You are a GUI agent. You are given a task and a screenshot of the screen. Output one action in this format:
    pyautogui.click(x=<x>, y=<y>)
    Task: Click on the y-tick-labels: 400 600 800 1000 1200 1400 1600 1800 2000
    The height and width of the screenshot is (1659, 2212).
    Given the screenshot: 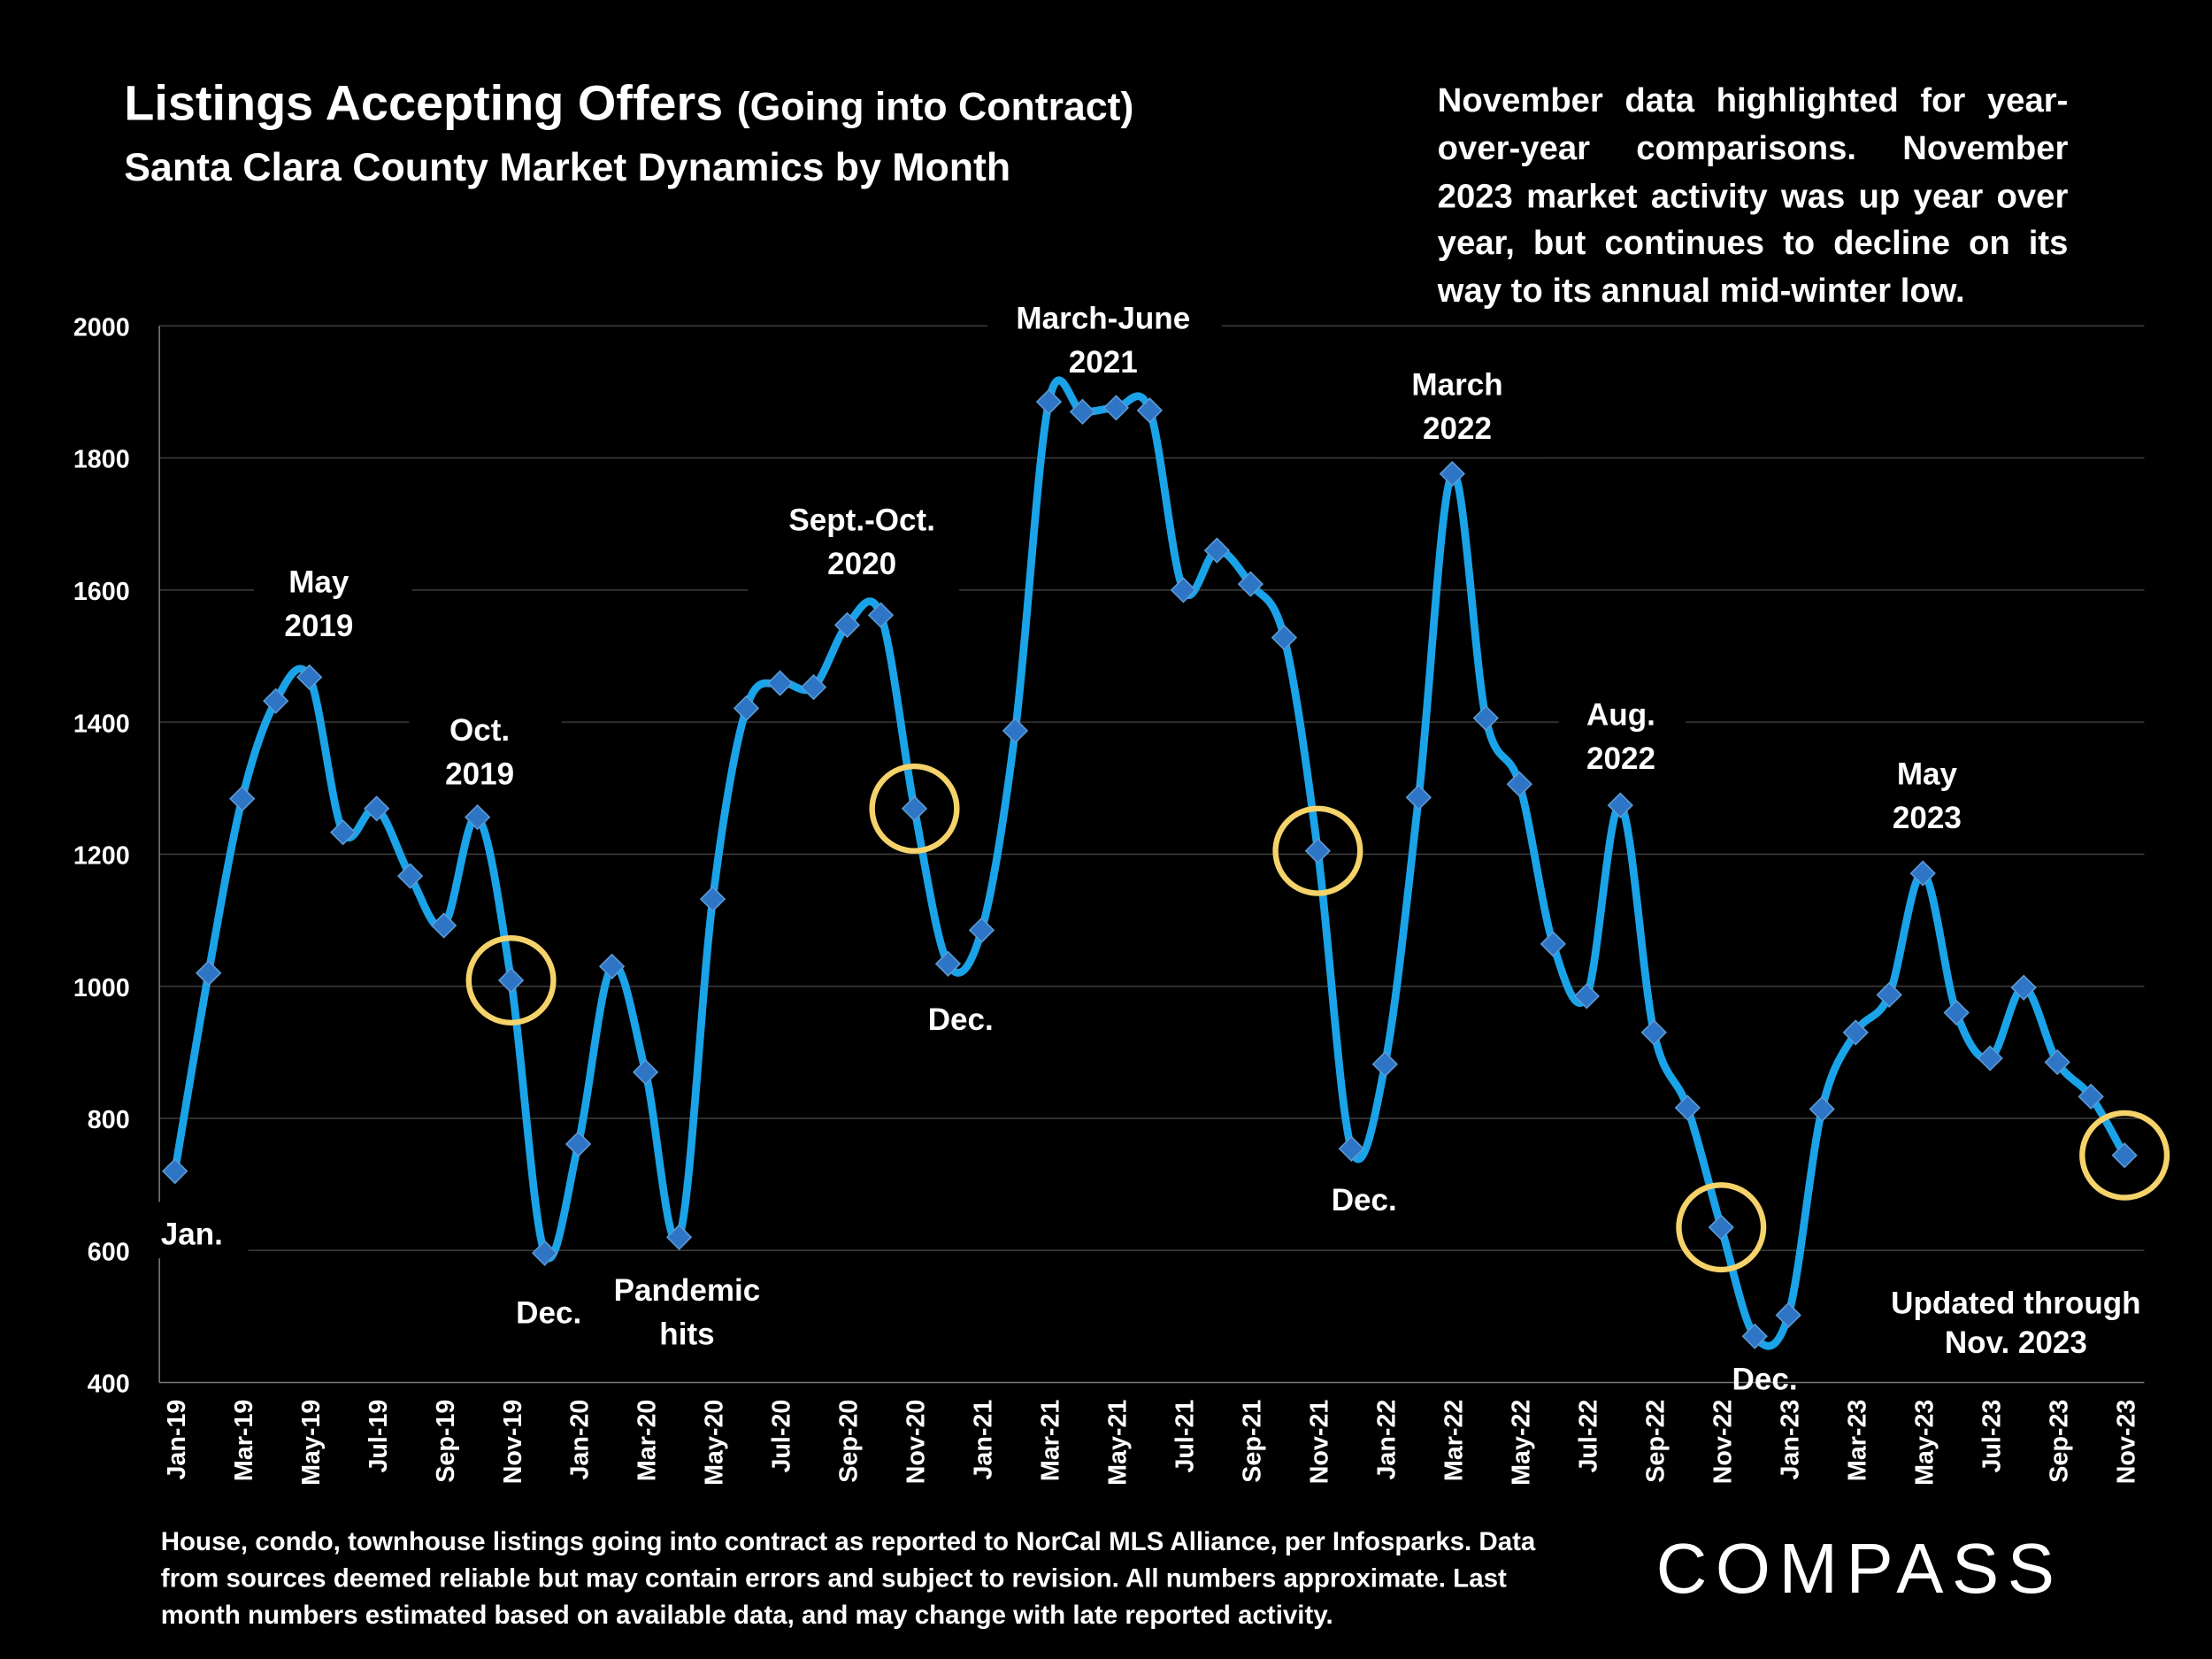 What is the action you would take?
    pyautogui.click(x=102, y=856)
    